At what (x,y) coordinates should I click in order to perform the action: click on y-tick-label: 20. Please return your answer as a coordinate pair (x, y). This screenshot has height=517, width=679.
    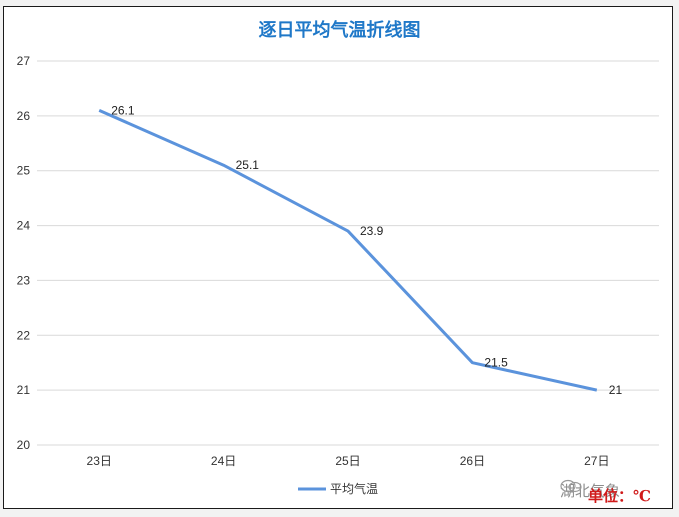
    Looking at the image, I should click on (24, 445).